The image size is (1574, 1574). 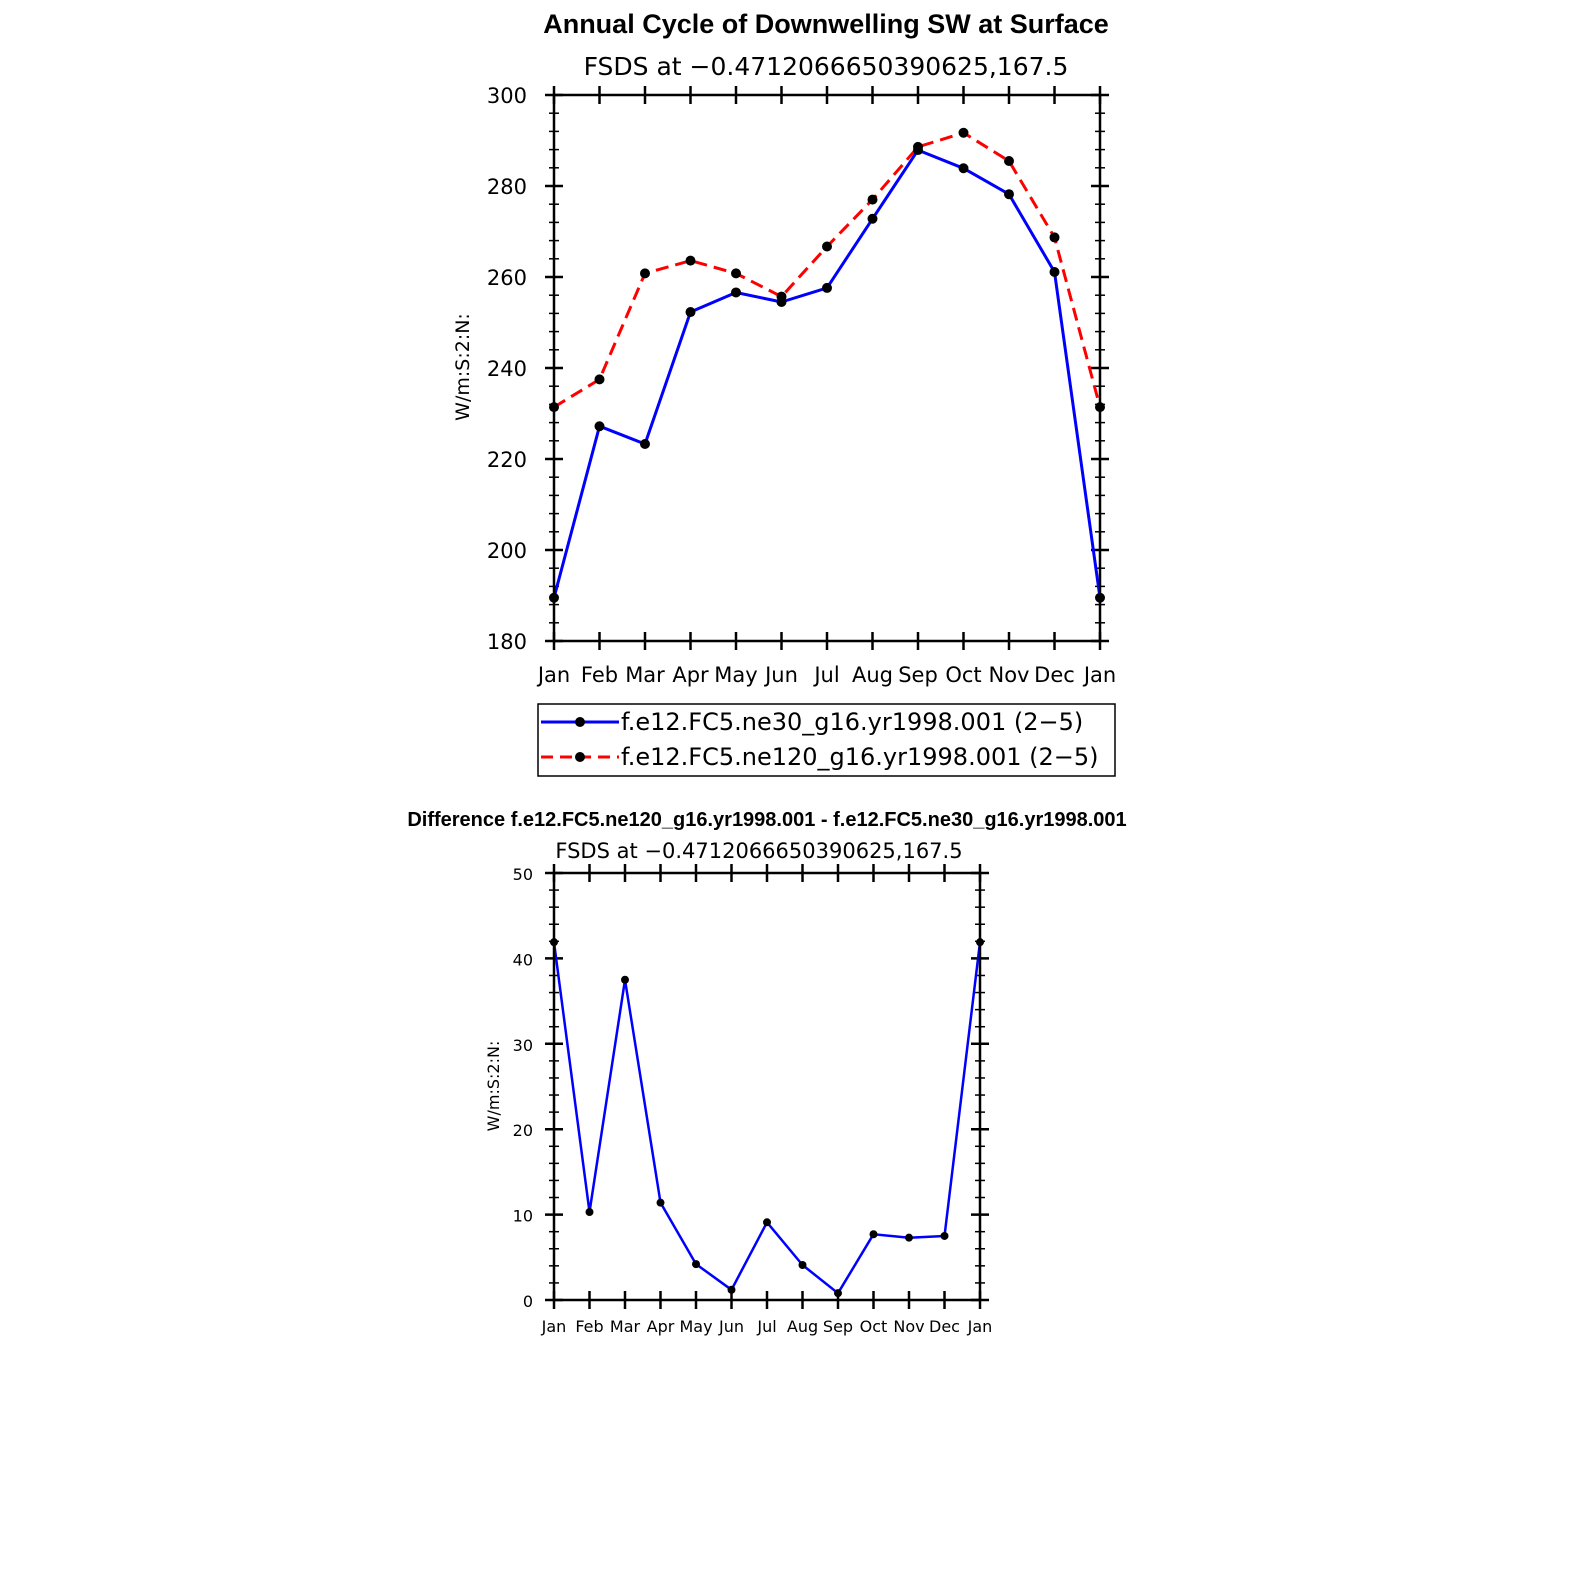 I want to click on y-tick-label: 240, so click(x=507, y=369).